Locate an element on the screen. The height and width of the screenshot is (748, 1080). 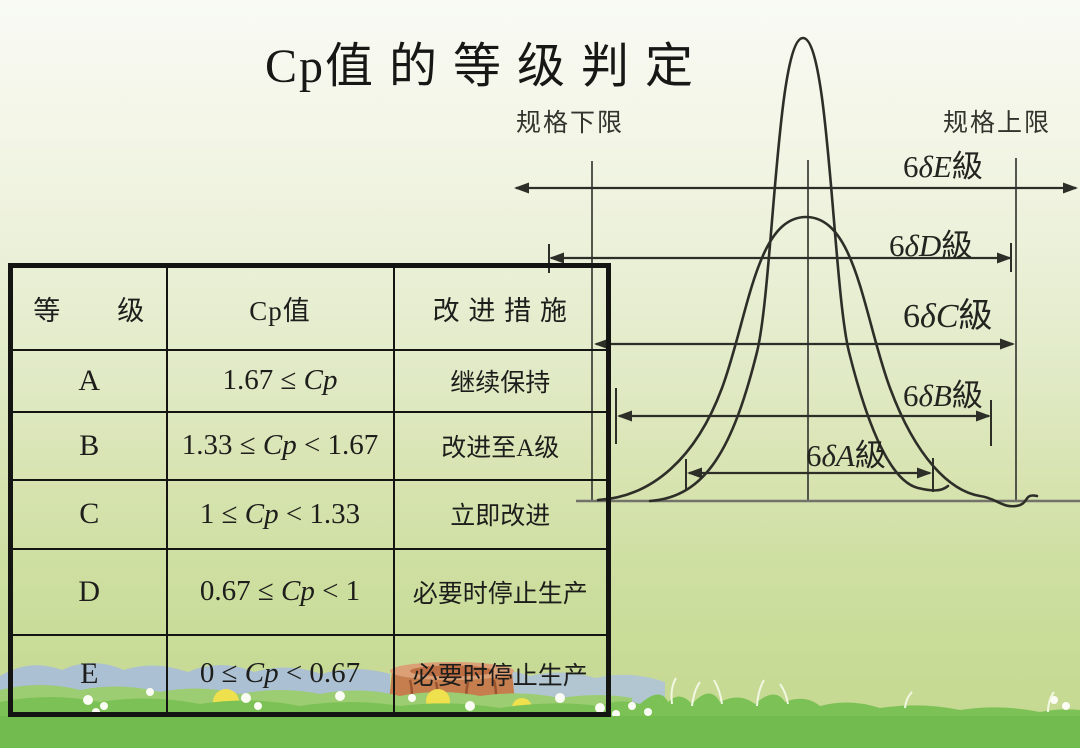
cp-range-cell: 0 ≤ Cp < 0.67 is located at coordinates (280, 674).